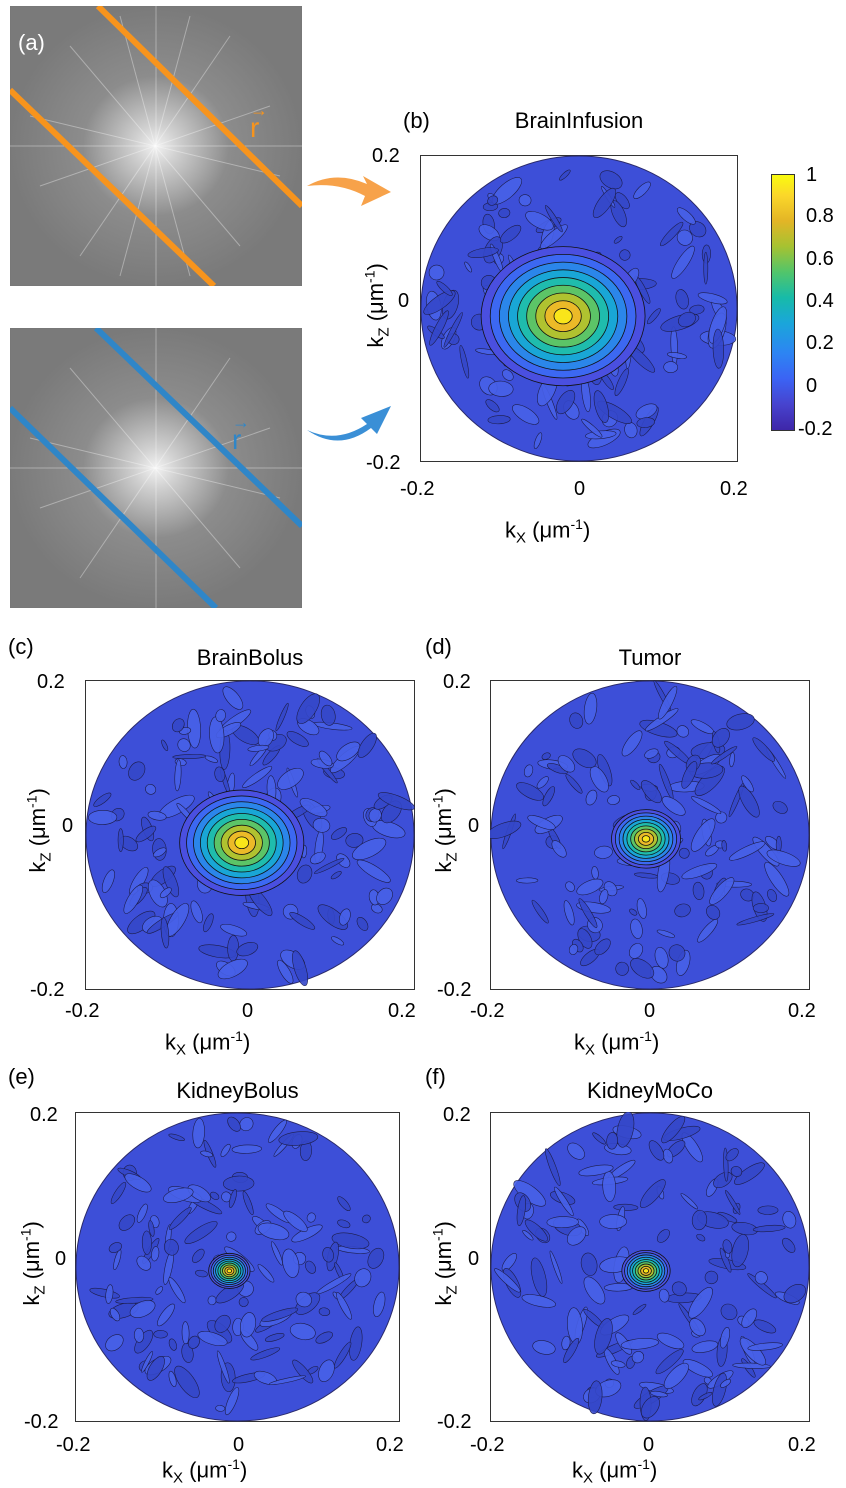 The image size is (846, 1488). What do you see at coordinates (802, 1445) in the screenshot?
I see `xtick-f-right: 0.2` at bounding box center [802, 1445].